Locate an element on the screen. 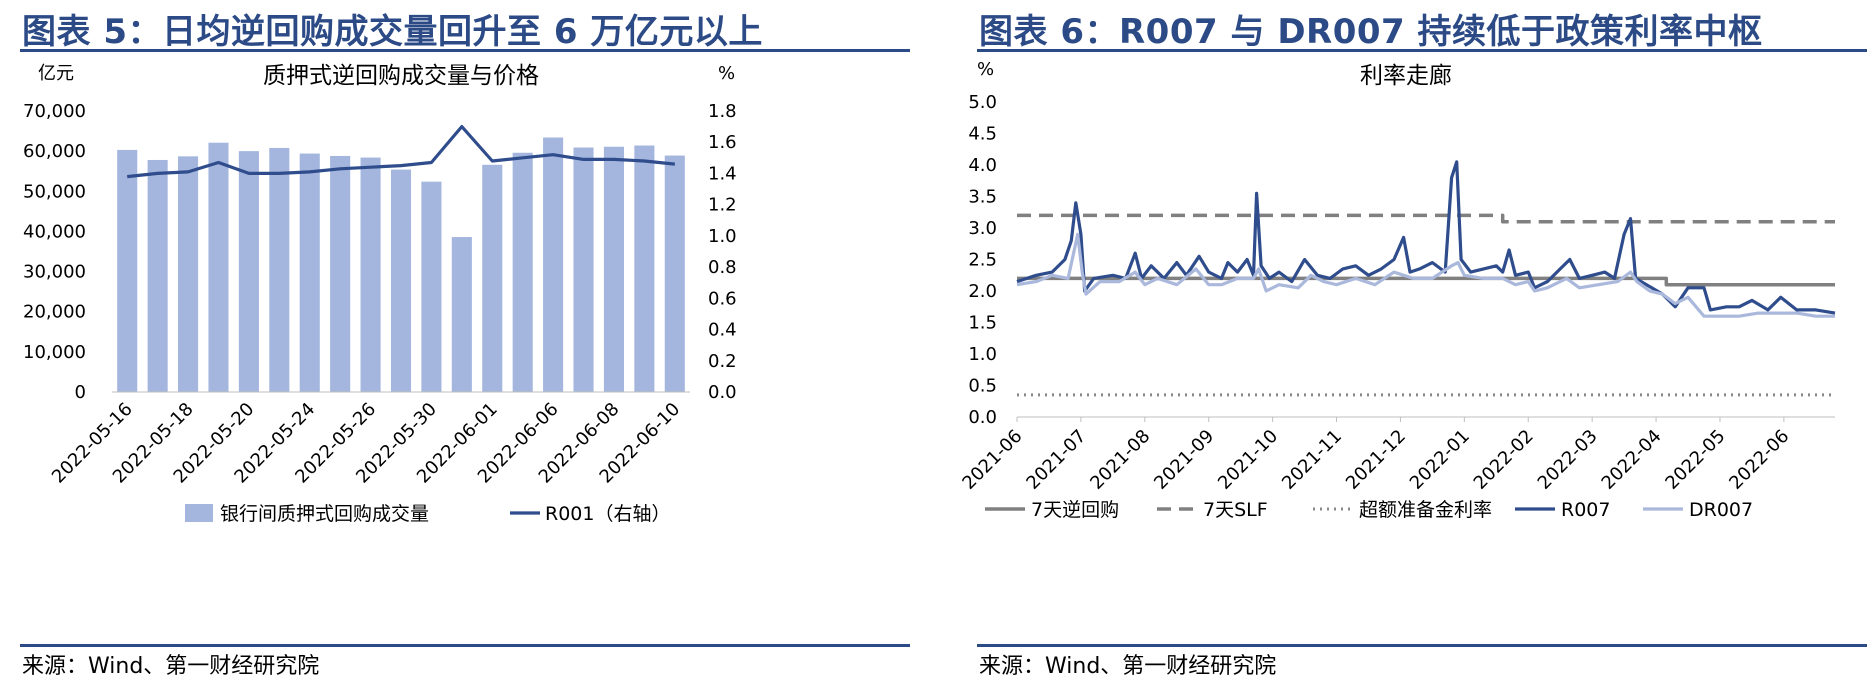  r007-line is located at coordinates (1426, 237).